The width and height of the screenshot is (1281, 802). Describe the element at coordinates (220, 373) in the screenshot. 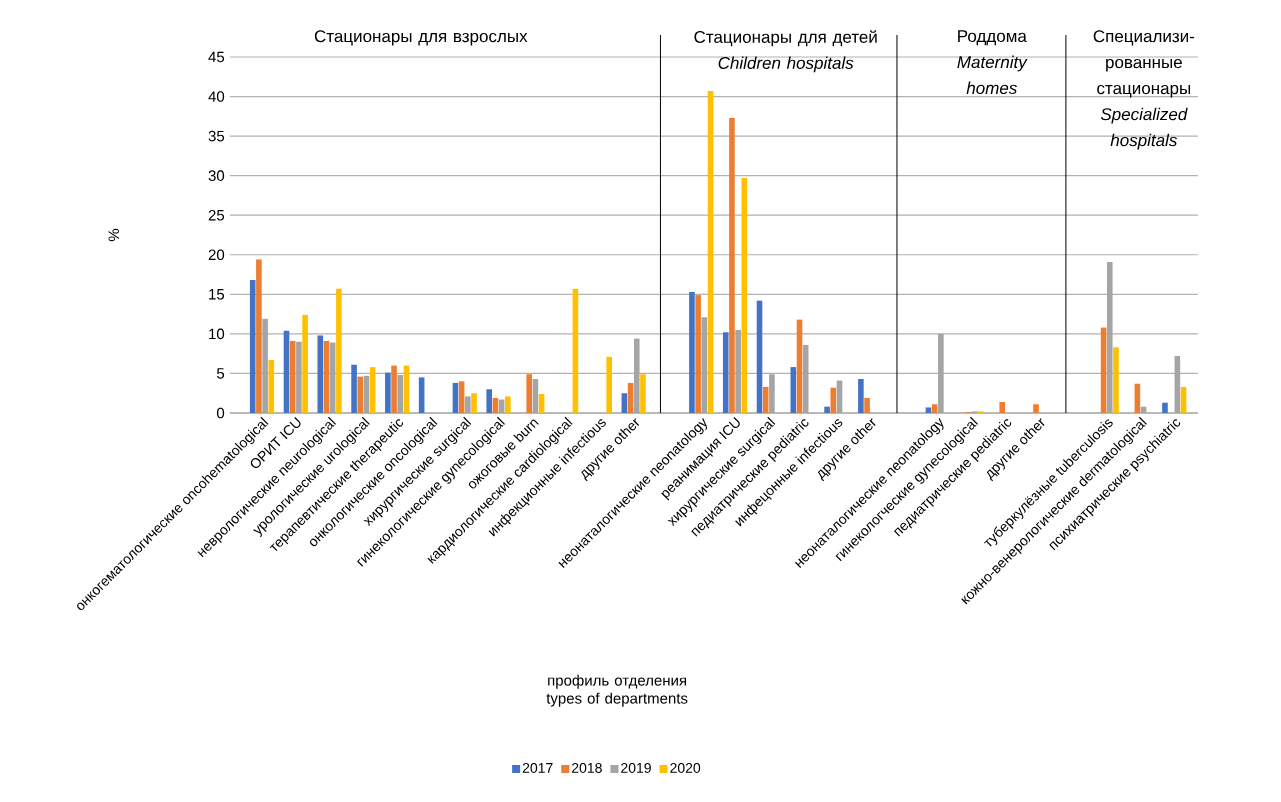

I see `y-tick-label: 5` at that location.